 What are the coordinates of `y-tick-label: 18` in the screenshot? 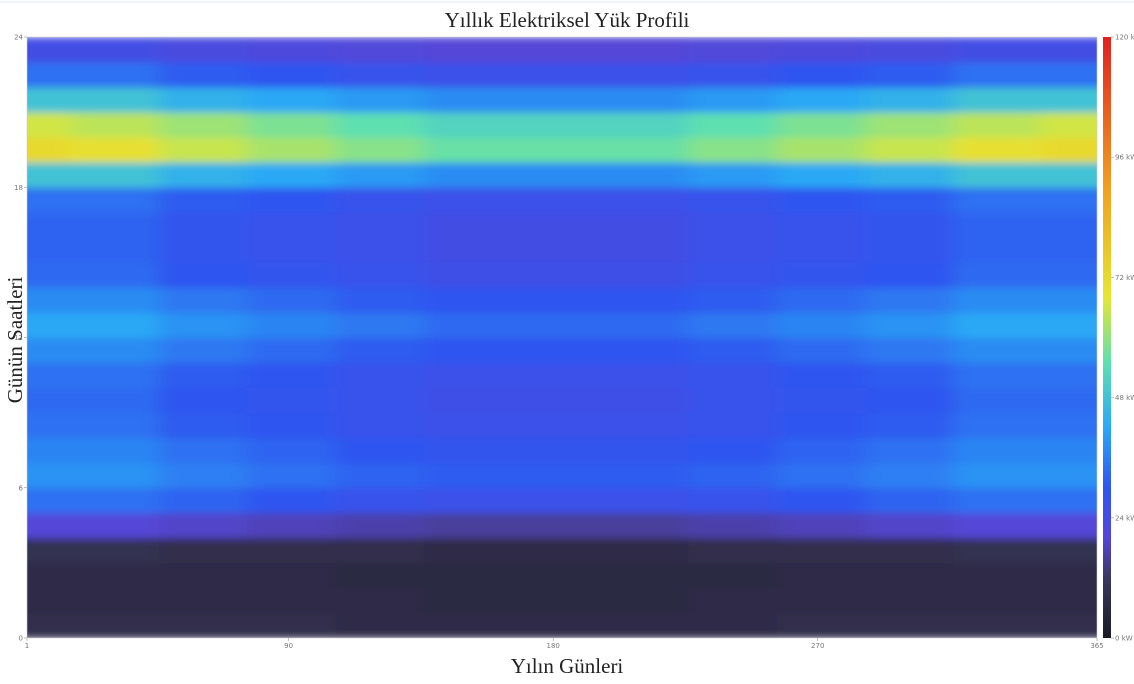 It's located at (18, 188).